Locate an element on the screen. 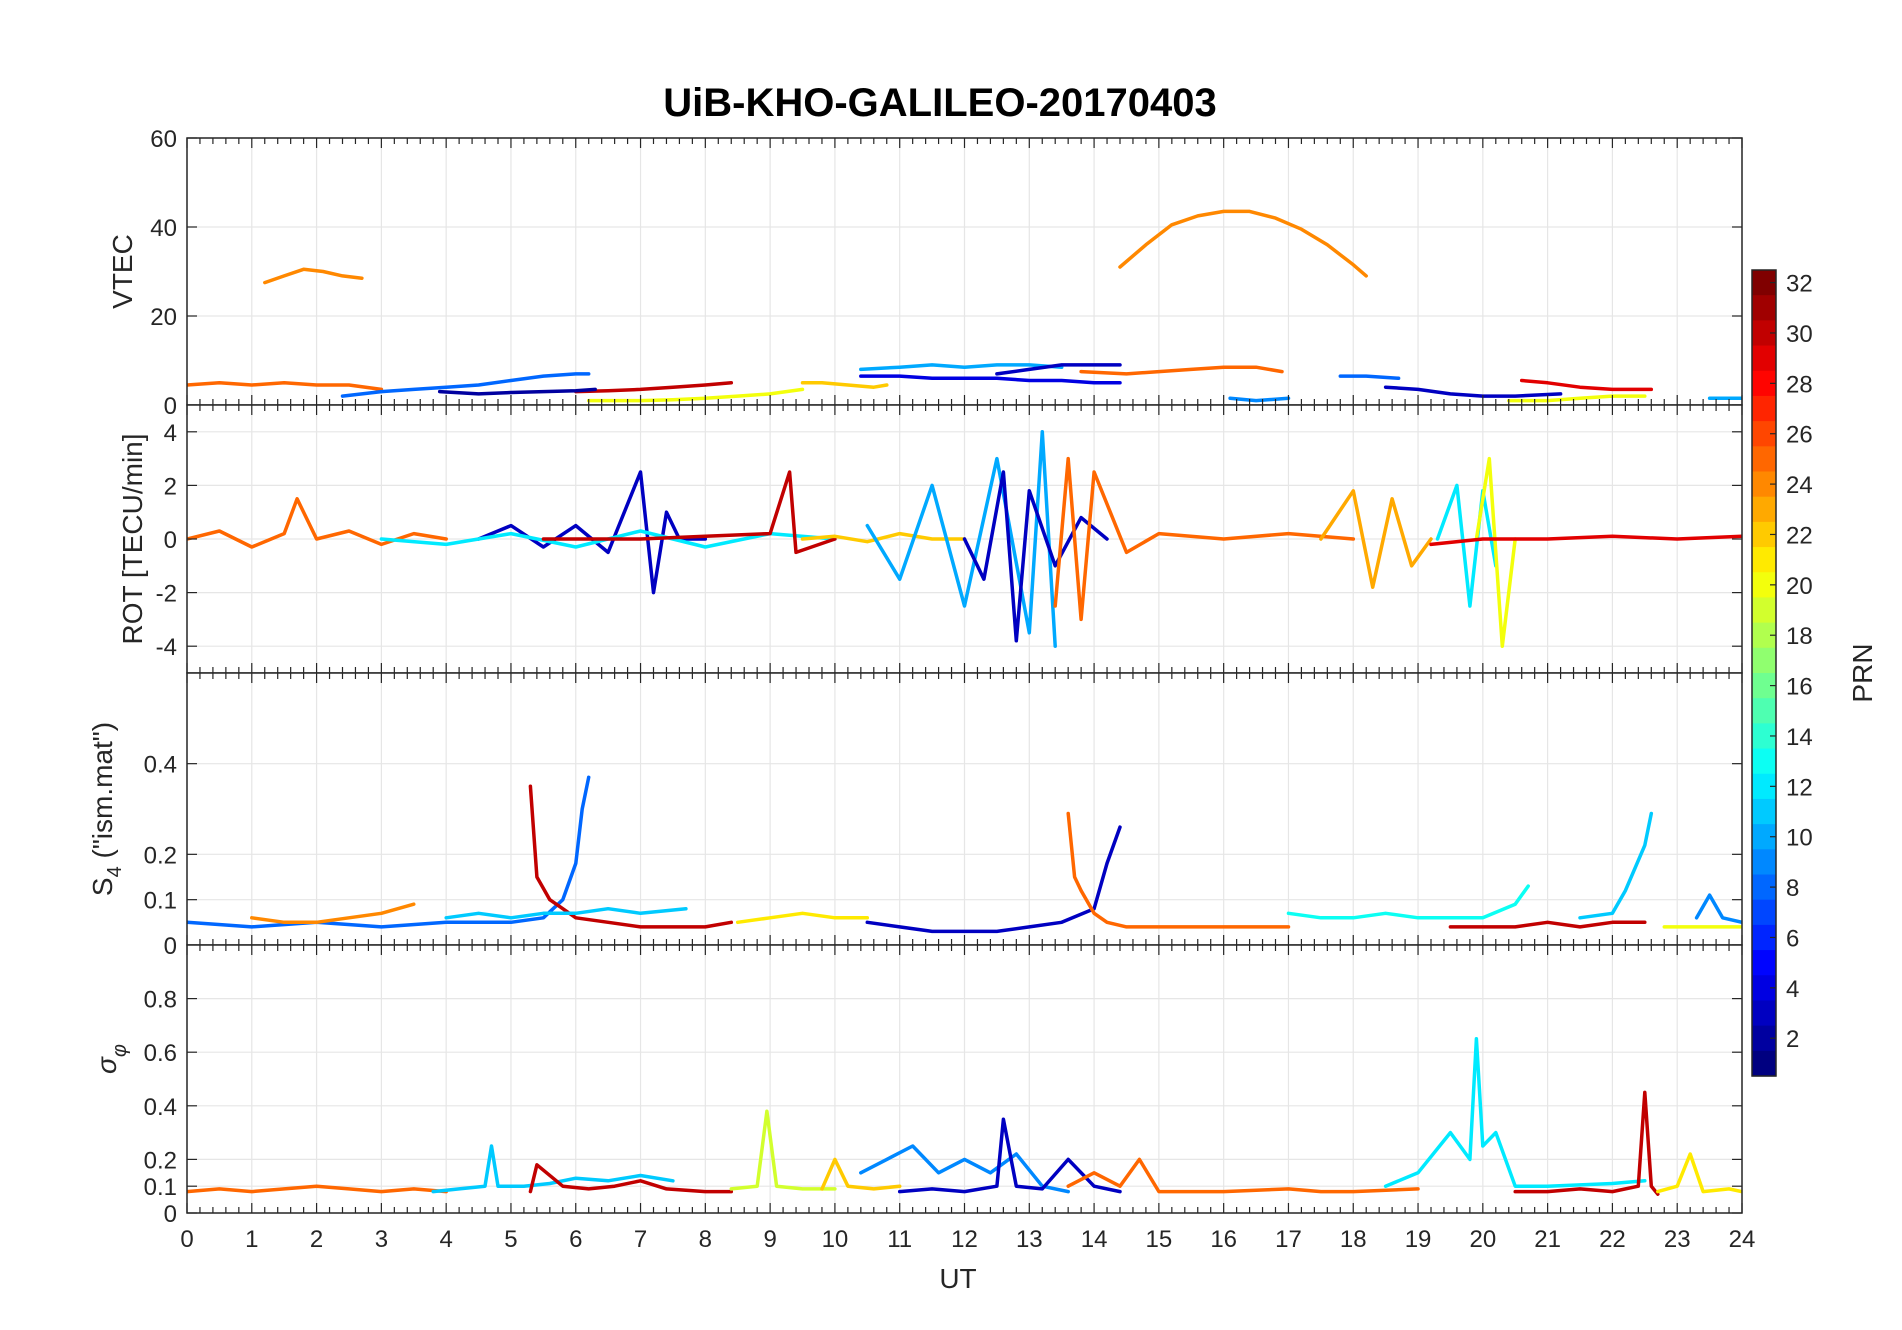  y-axis-label: S4 ("ism.mat") is located at coordinates (106, 809).